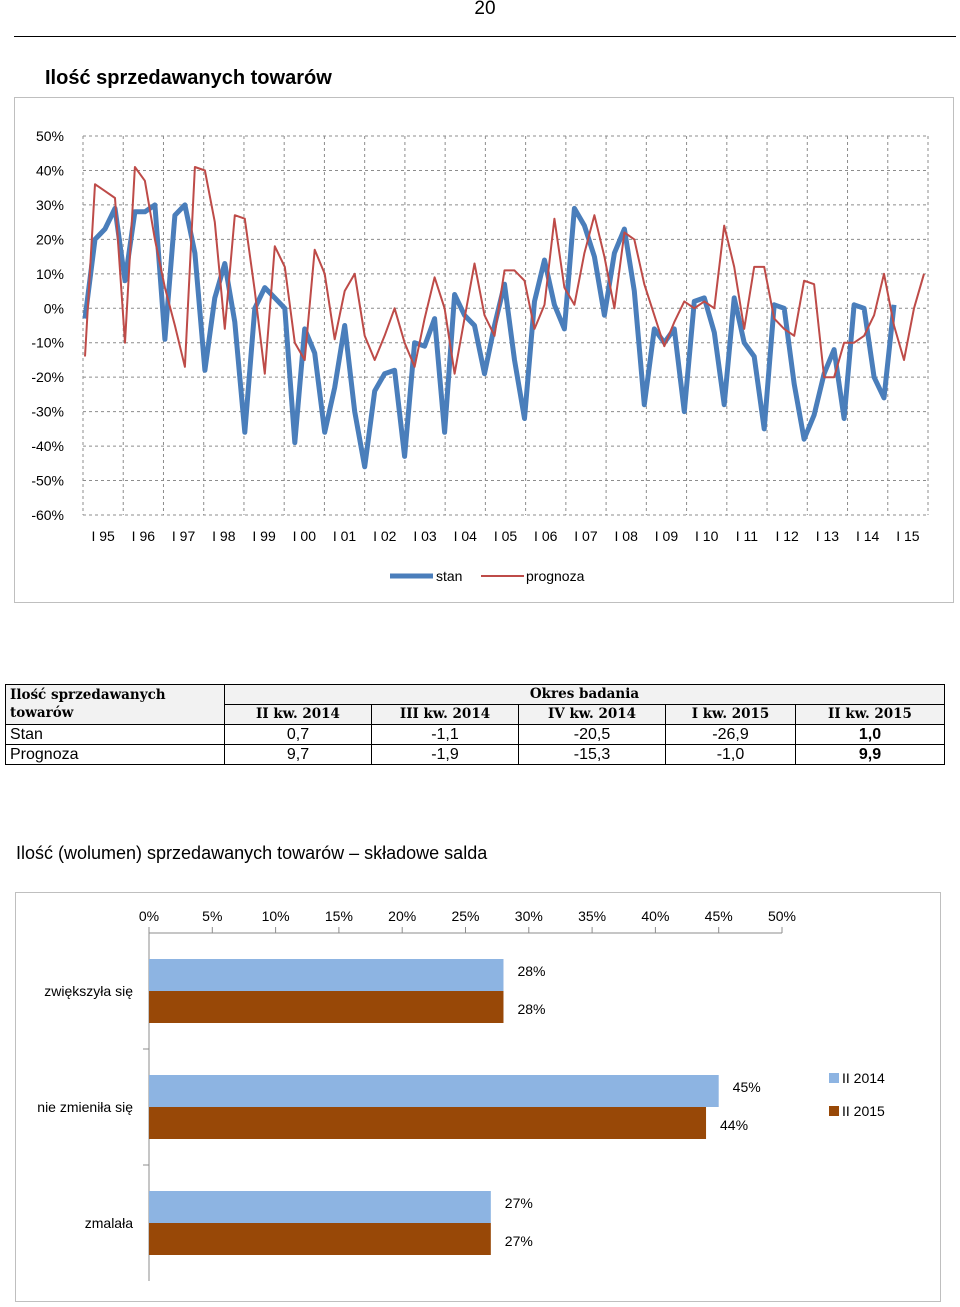 Image resolution: width=960 pixels, height=1307 pixels. What do you see at coordinates (555, 576) in the screenshot?
I see `legend-label: prognoza` at bounding box center [555, 576].